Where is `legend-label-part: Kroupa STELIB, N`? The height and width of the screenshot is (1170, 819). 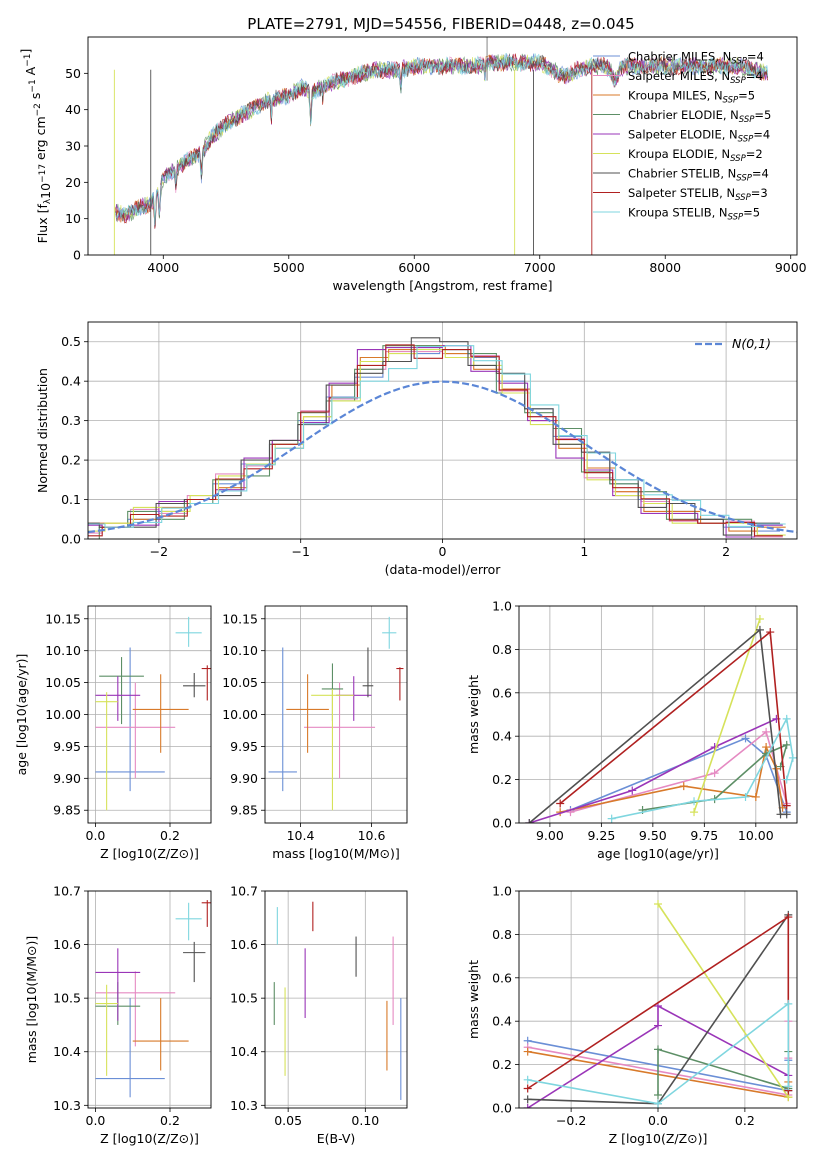 legend-label-part: Kroupa STELIB, N is located at coordinates (678, 213).